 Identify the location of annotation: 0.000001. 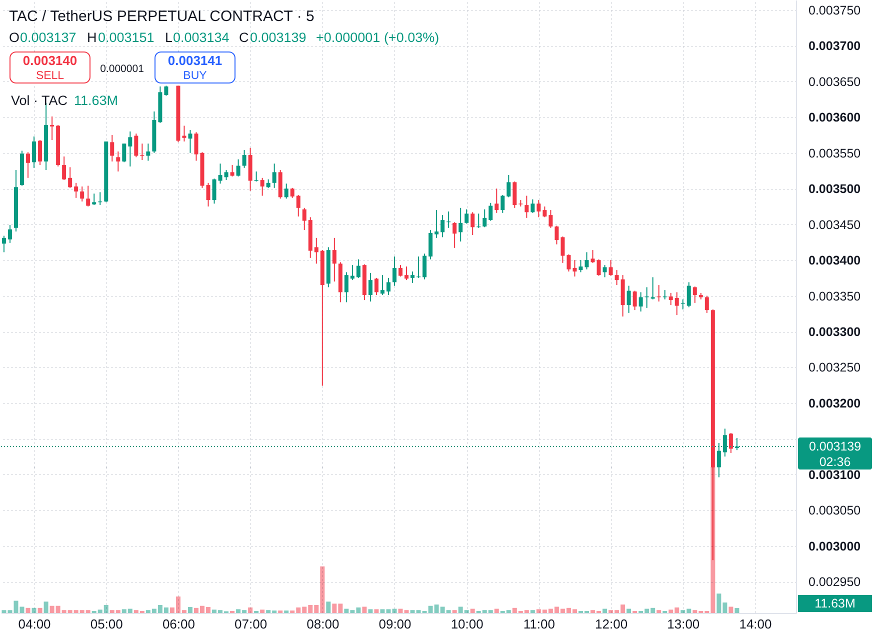
(122, 69).